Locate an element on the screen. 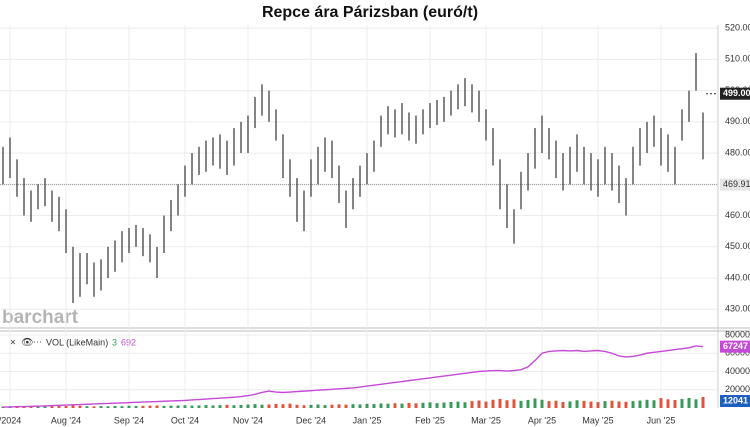 This screenshot has height=427, width=750. x-tick-label: Dec '24 is located at coordinates (311, 420).